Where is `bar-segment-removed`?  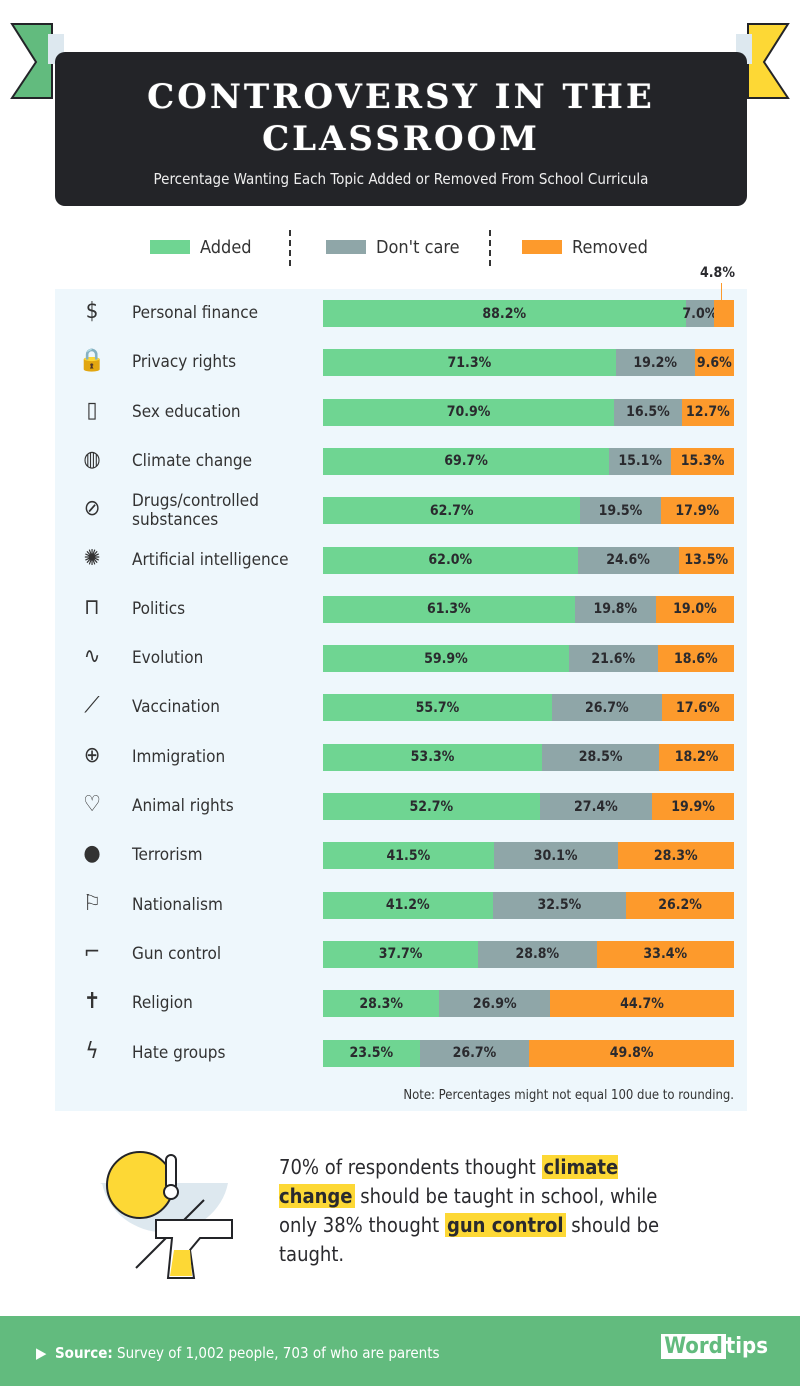
bar-segment-removed is located at coordinates (724, 313).